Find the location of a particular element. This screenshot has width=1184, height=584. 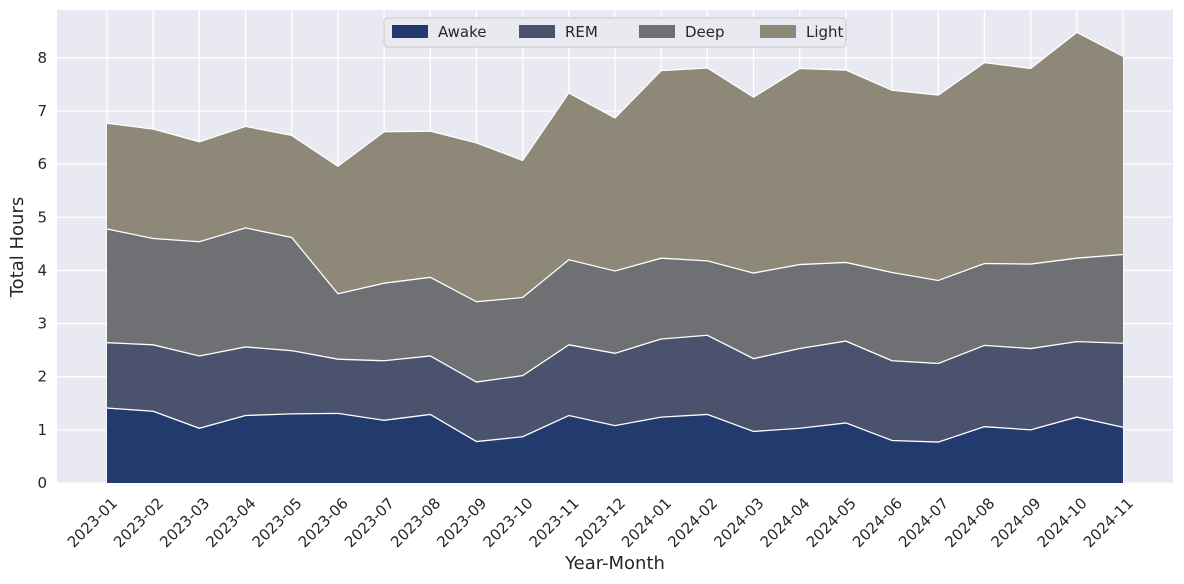

x-tick-label: 2023-10 is located at coordinates (507, 522).